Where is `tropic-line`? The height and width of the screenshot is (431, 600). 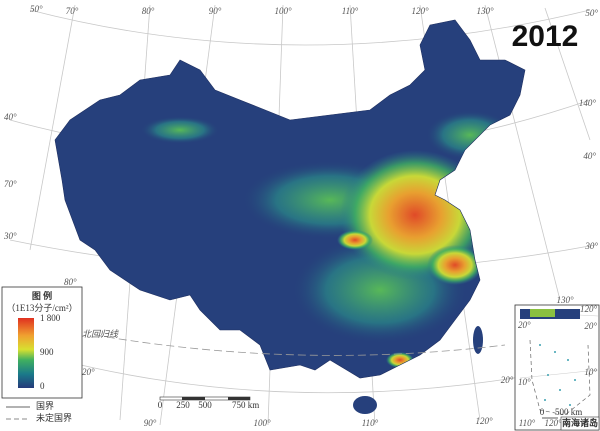 tropic-line is located at coordinates (300, 345).